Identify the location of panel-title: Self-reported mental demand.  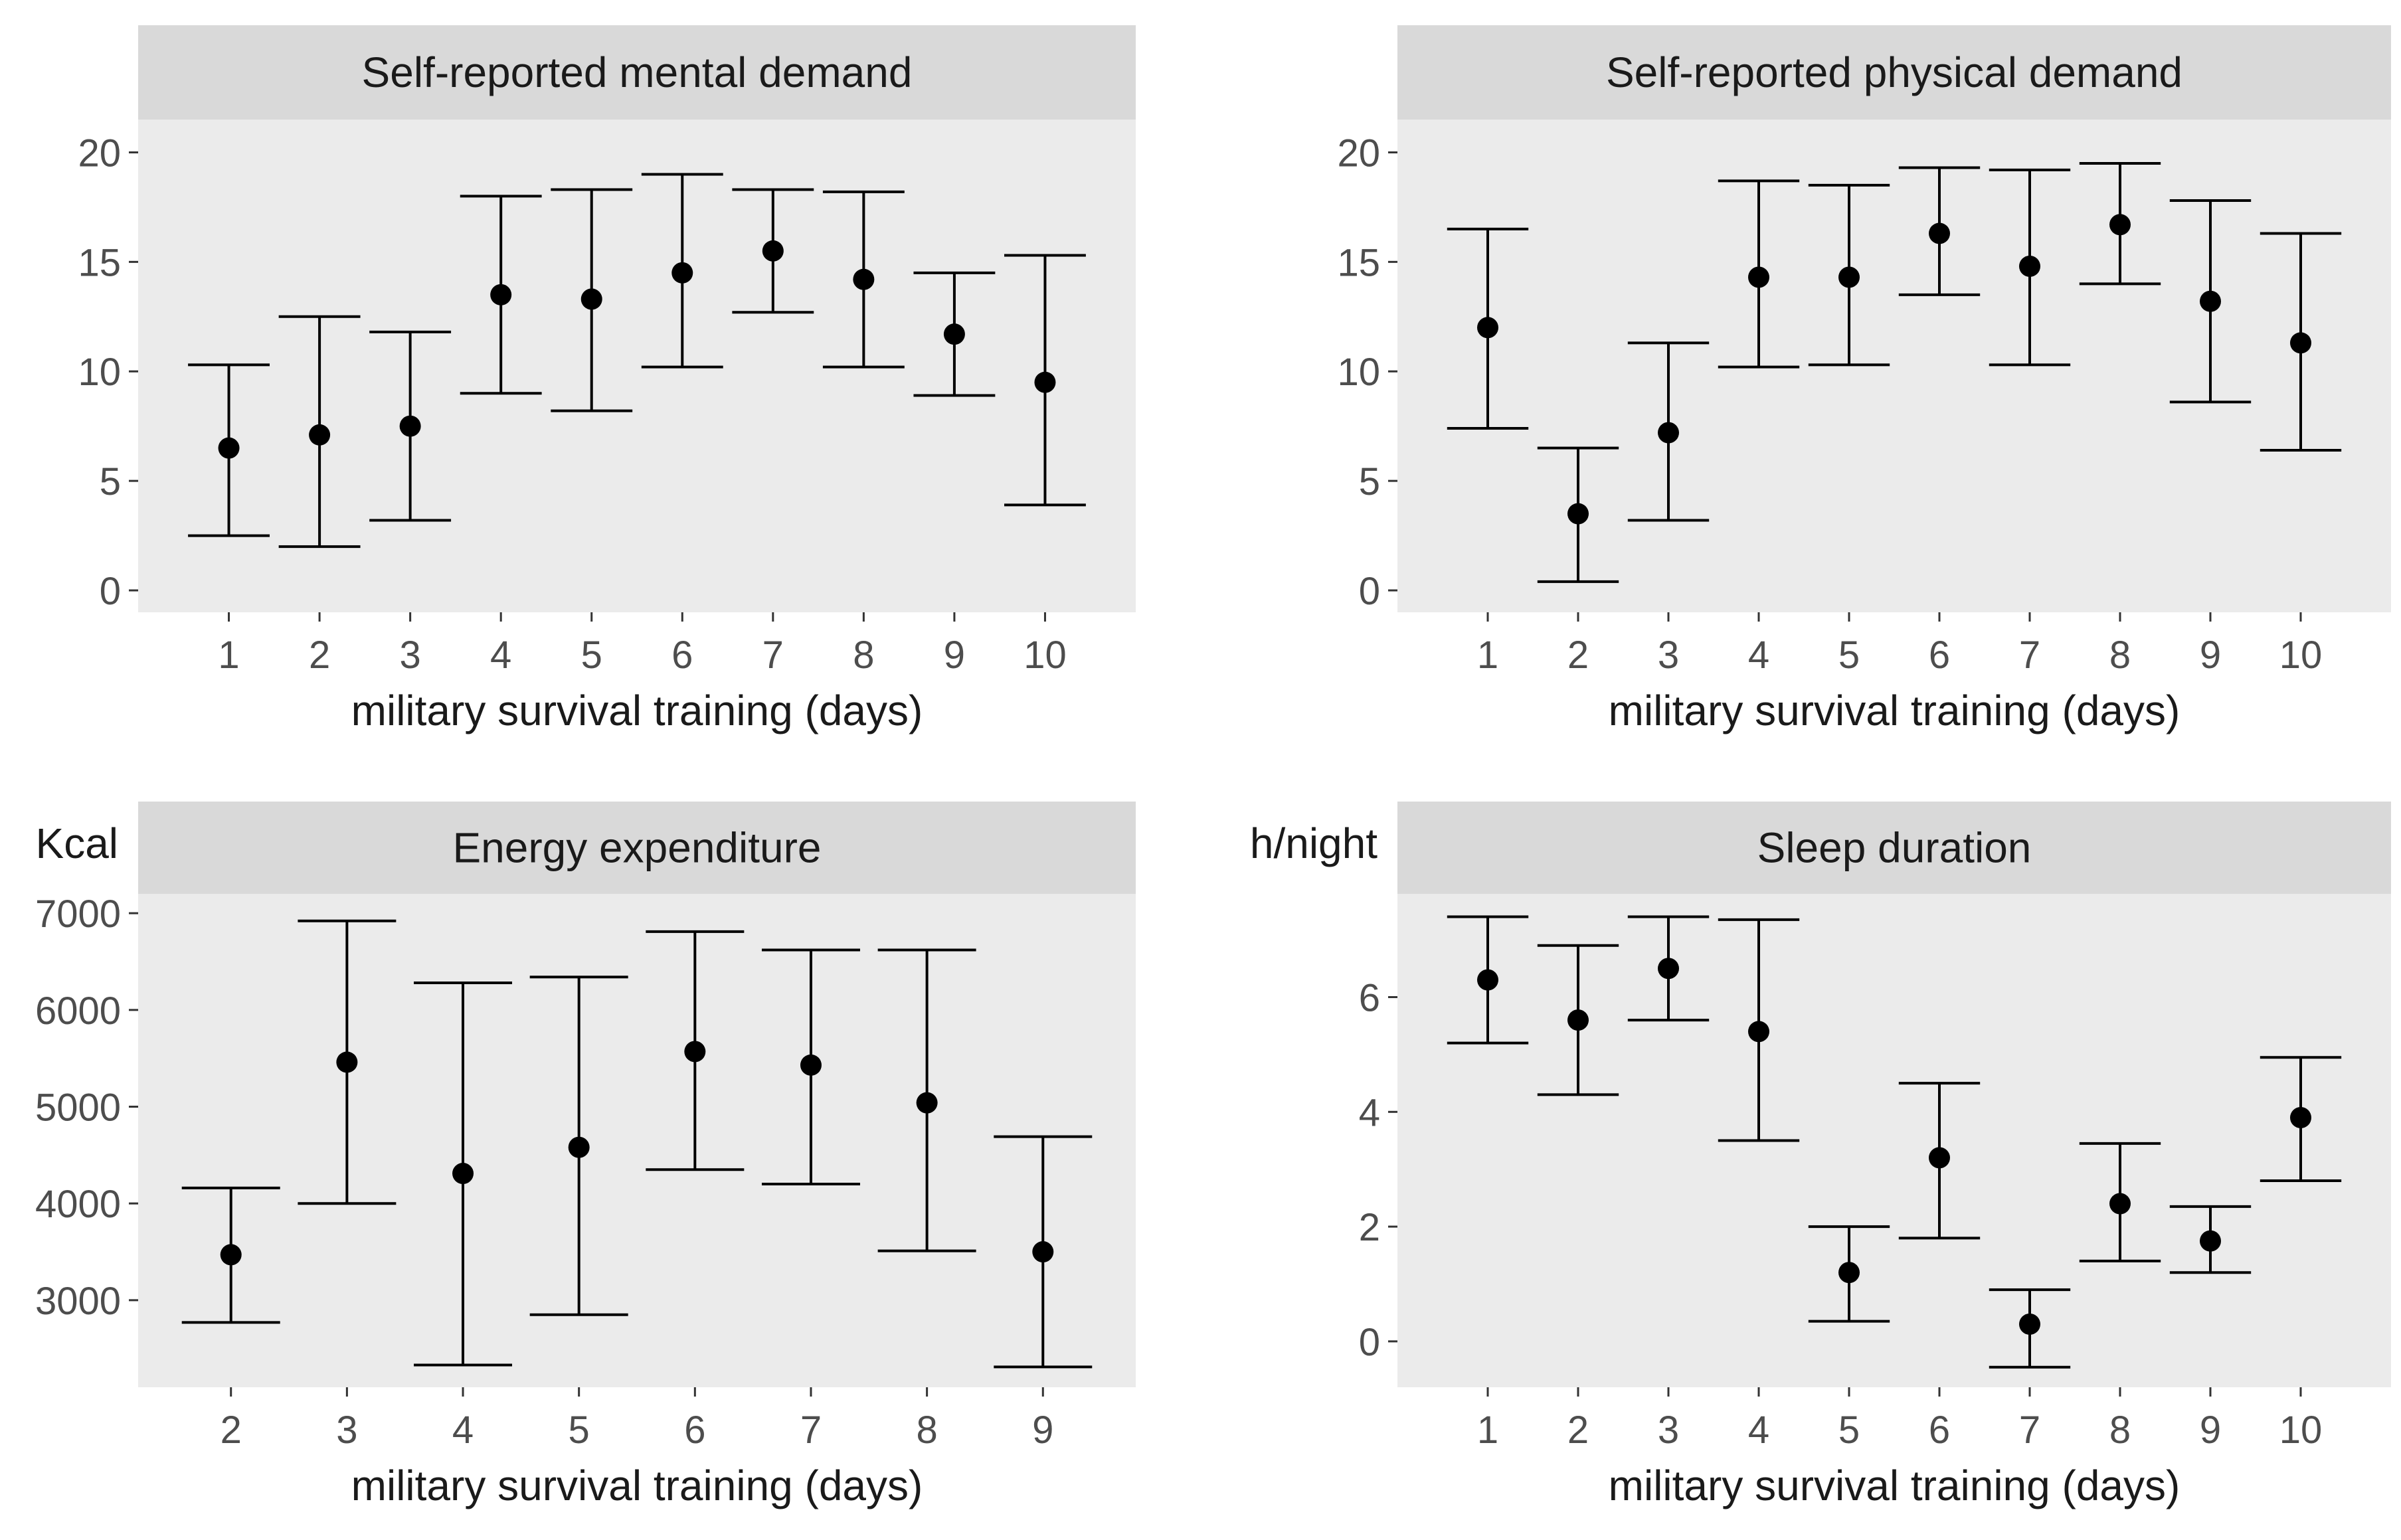
(637, 72).